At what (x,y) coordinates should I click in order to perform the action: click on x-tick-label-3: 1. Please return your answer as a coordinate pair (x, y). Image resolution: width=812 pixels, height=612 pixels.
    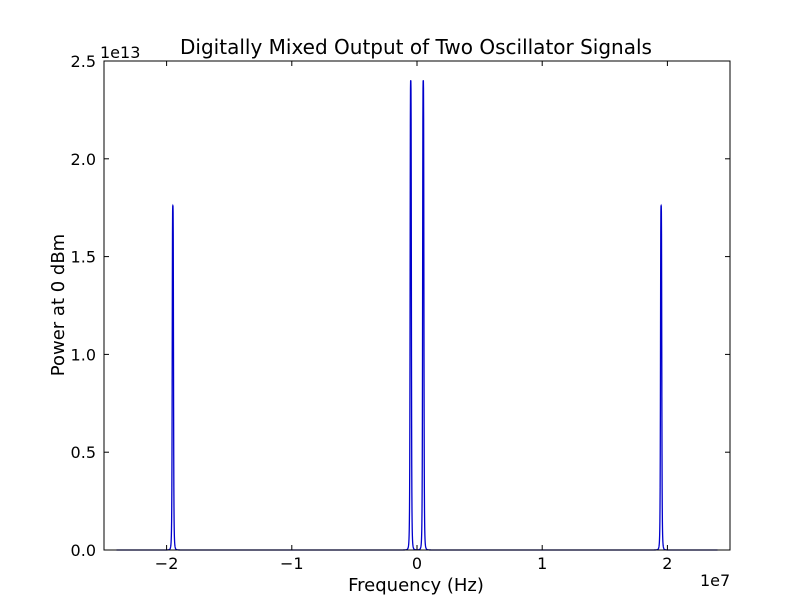
    Looking at the image, I should click on (542, 563).